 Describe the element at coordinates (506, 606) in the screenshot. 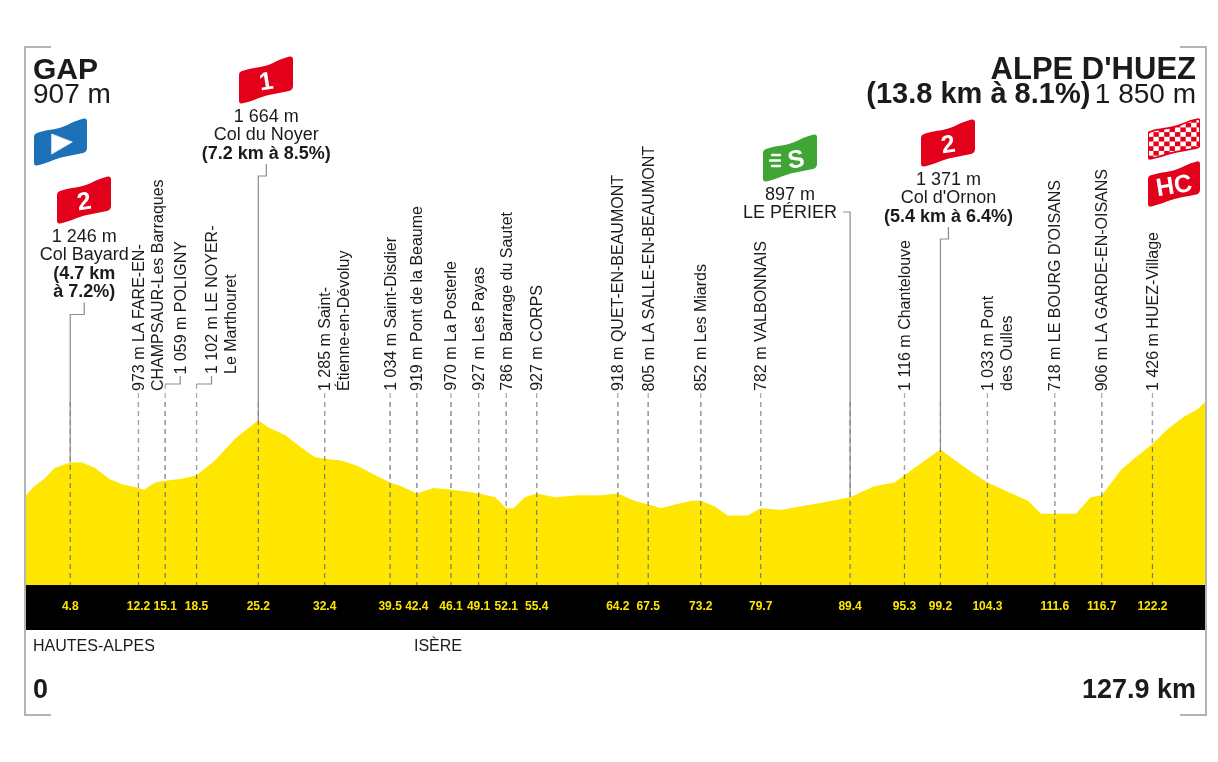

I see `x-tick-label: 52.1` at that location.